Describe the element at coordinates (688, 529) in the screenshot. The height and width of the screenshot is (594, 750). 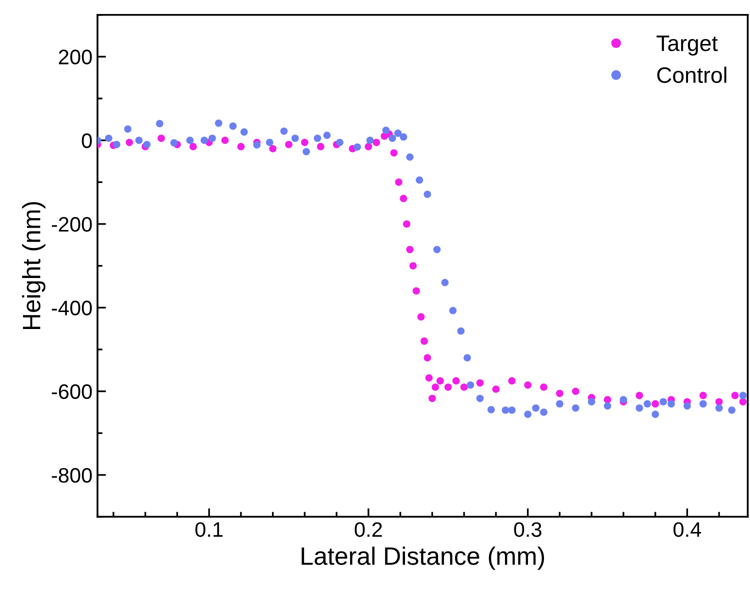
I see `x-tick-label: 0.4` at that location.